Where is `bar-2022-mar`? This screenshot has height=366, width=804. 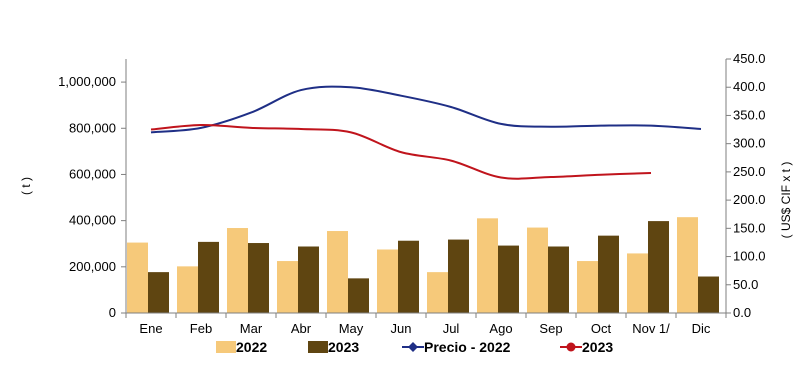
bar-2022-mar is located at coordinates (237, 270).